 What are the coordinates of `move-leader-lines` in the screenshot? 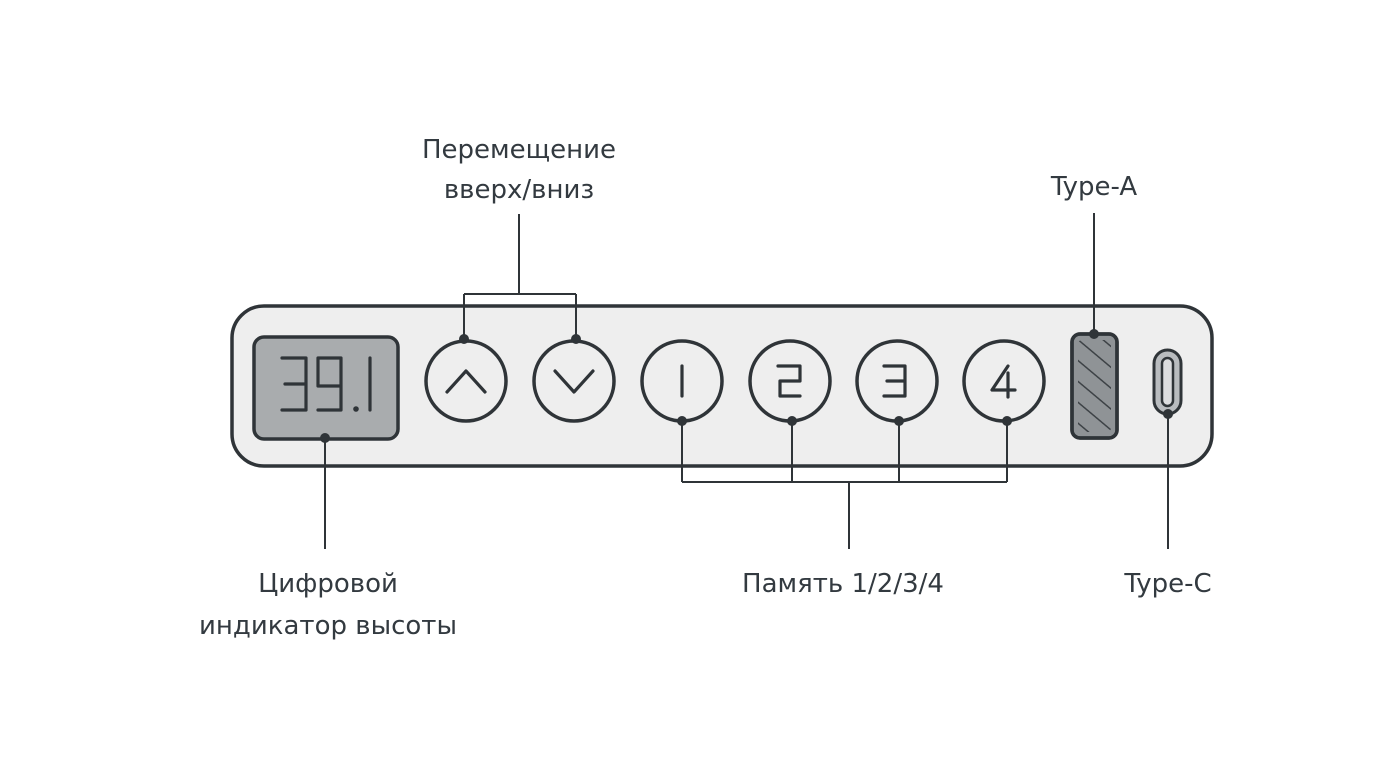 It's located at (520, 279).